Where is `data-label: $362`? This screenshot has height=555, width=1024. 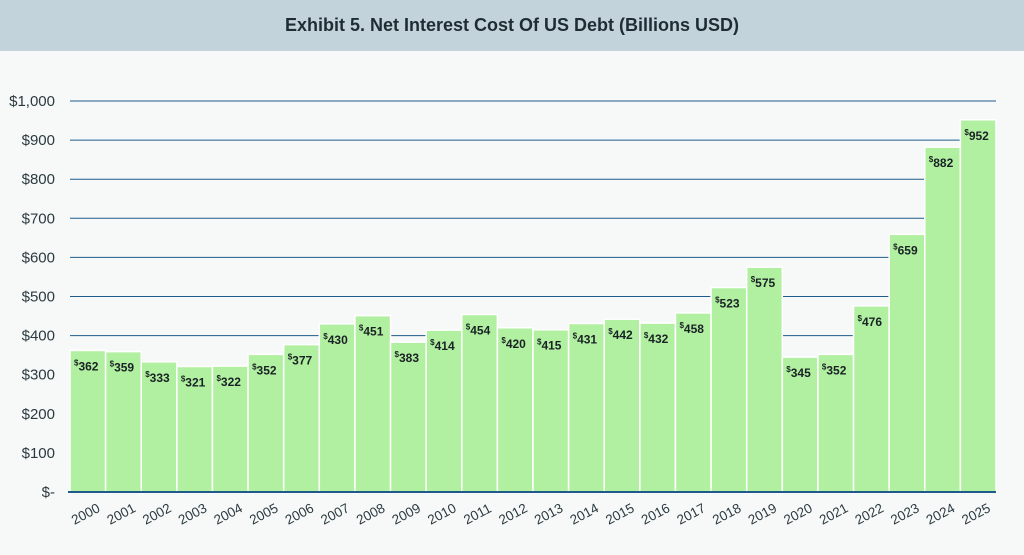
data-label: $362 is located at coordinates (86, 365).